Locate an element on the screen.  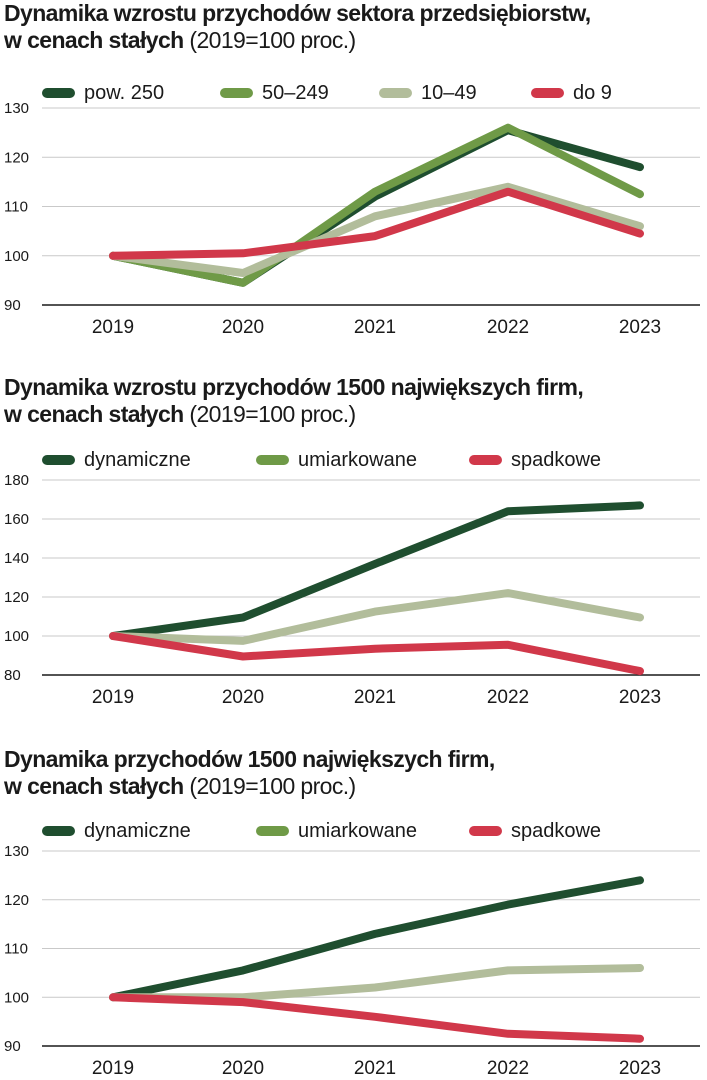
chart-title-3-unit: (2019=100 proc.) is located at coordinates (272, 786).